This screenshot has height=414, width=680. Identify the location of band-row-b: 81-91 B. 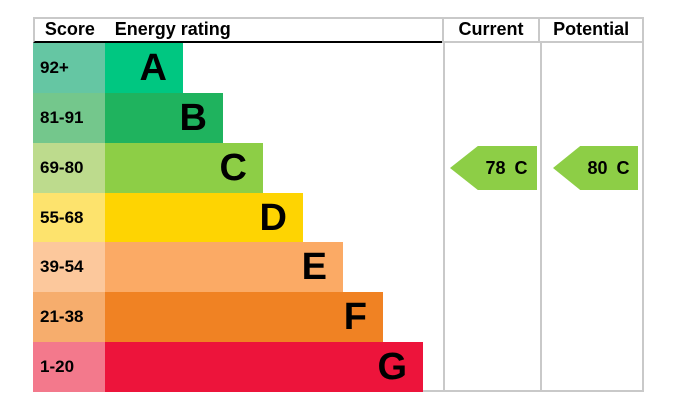
(337, 117).